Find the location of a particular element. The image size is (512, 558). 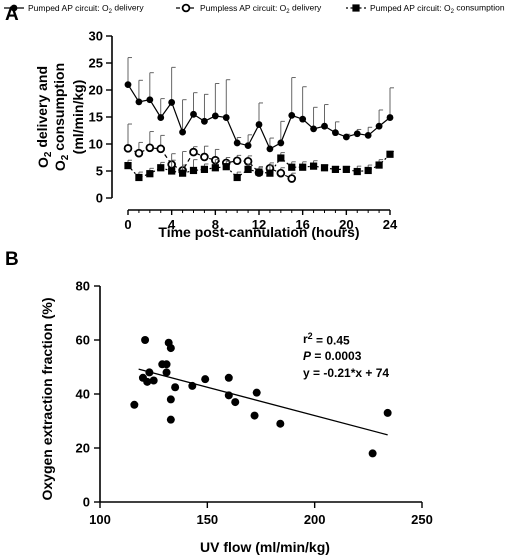

r-squared-label: r2 = 0.45 is located at coordinates (326, 339).